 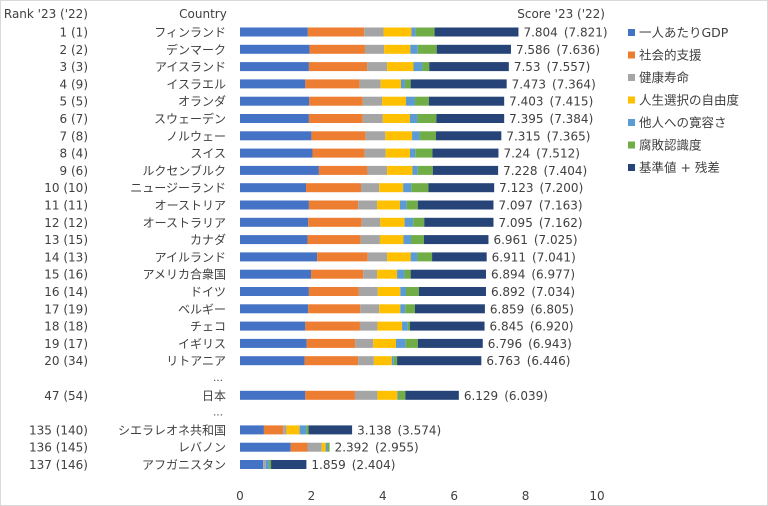 I want to click on country-label: デンマーク, so click(x=196, y=49).